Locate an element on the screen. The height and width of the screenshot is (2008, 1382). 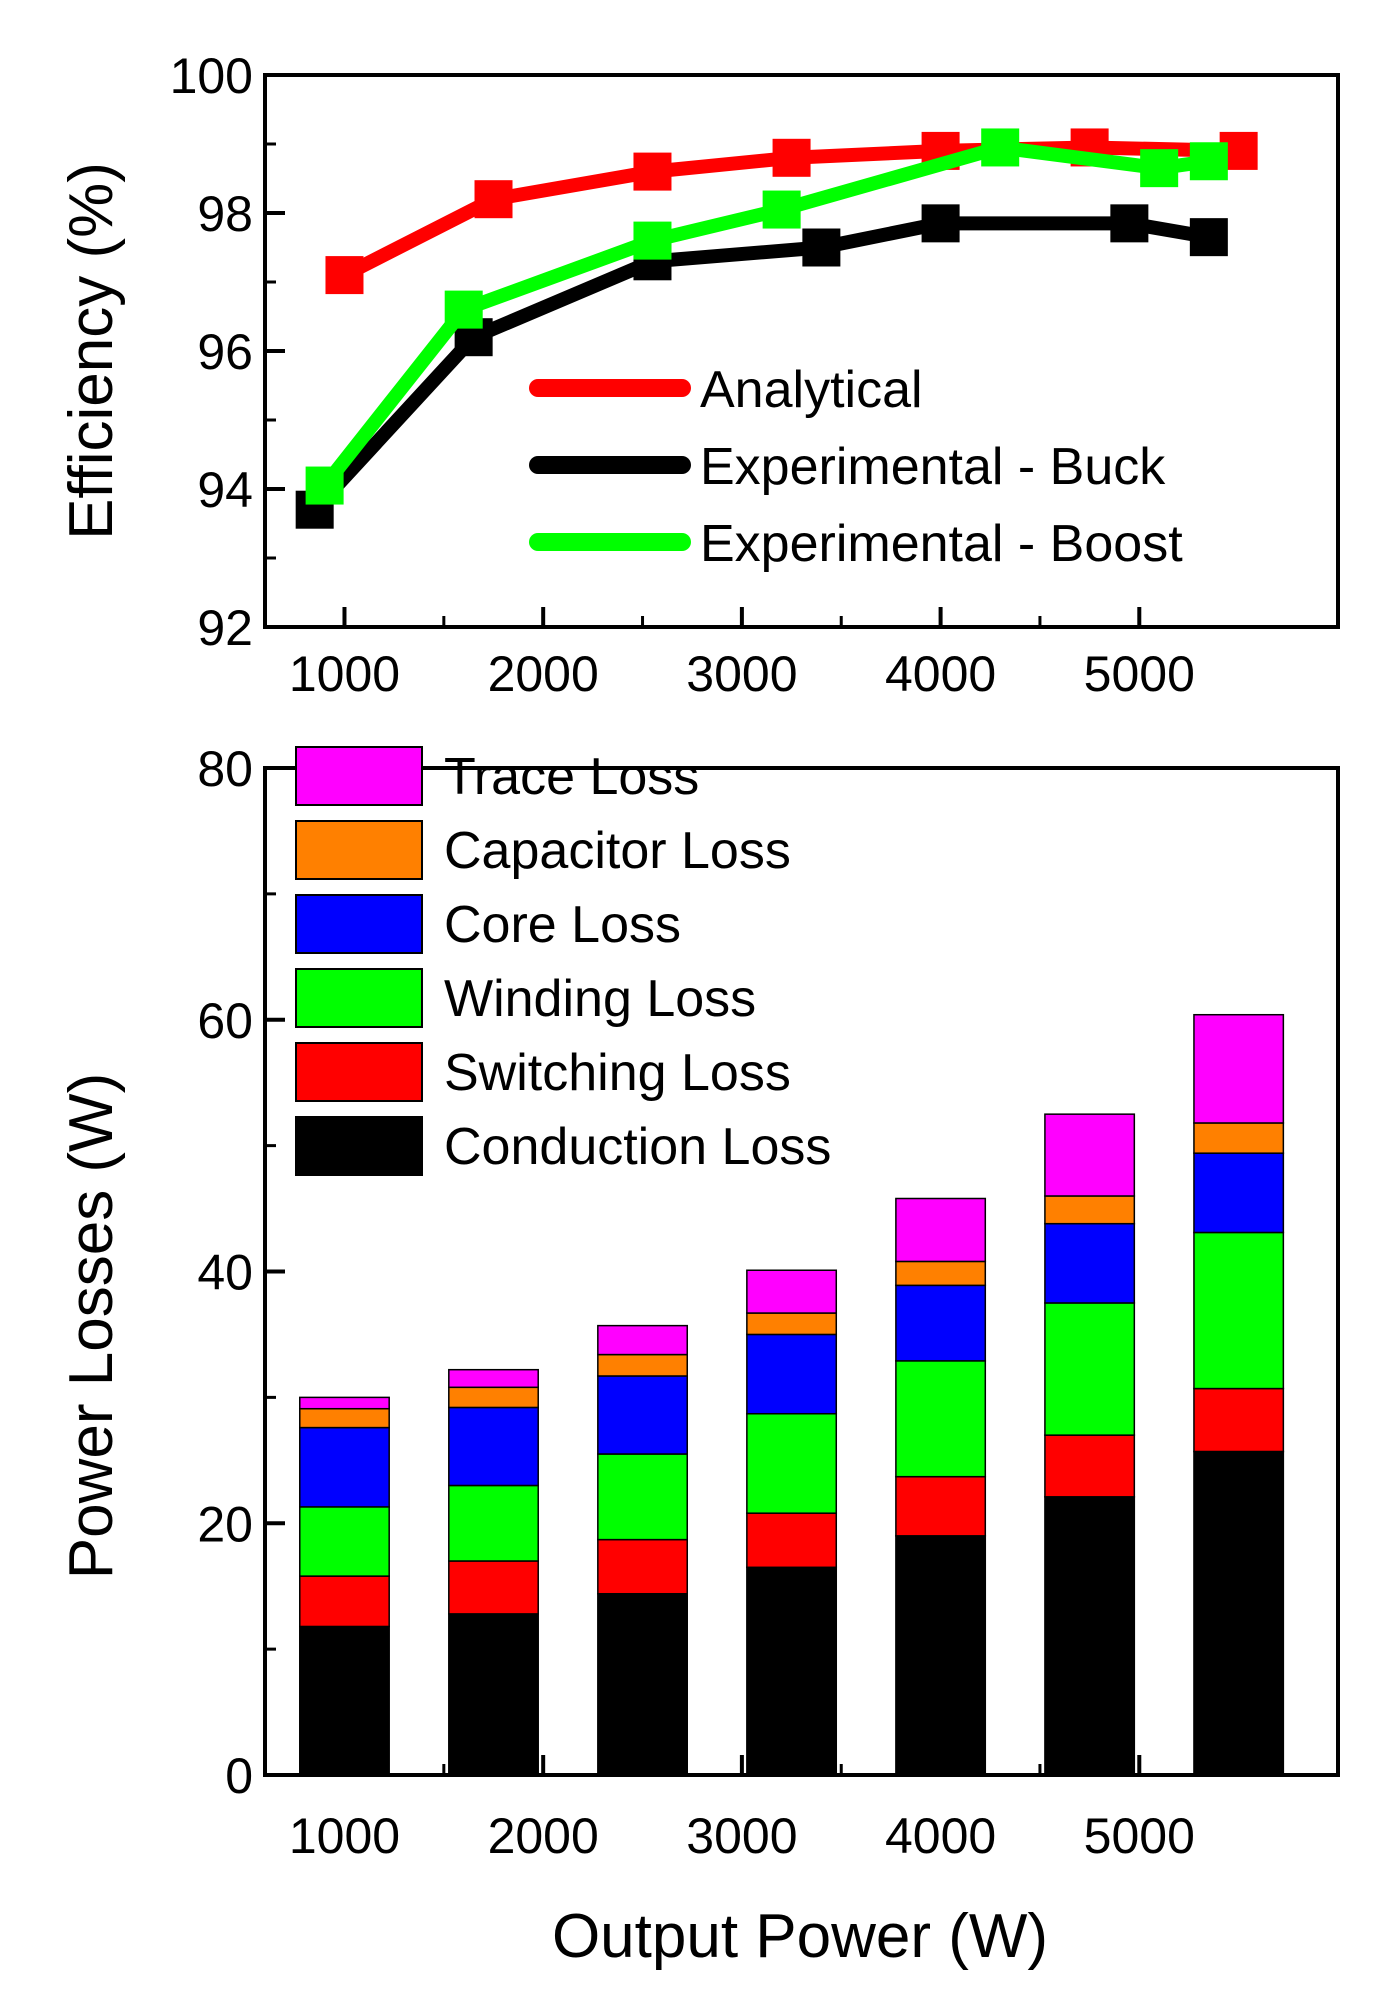
efficiency-x-axis: 1000 2000 3000 4000 5000 is located at coordinates (742, 654).